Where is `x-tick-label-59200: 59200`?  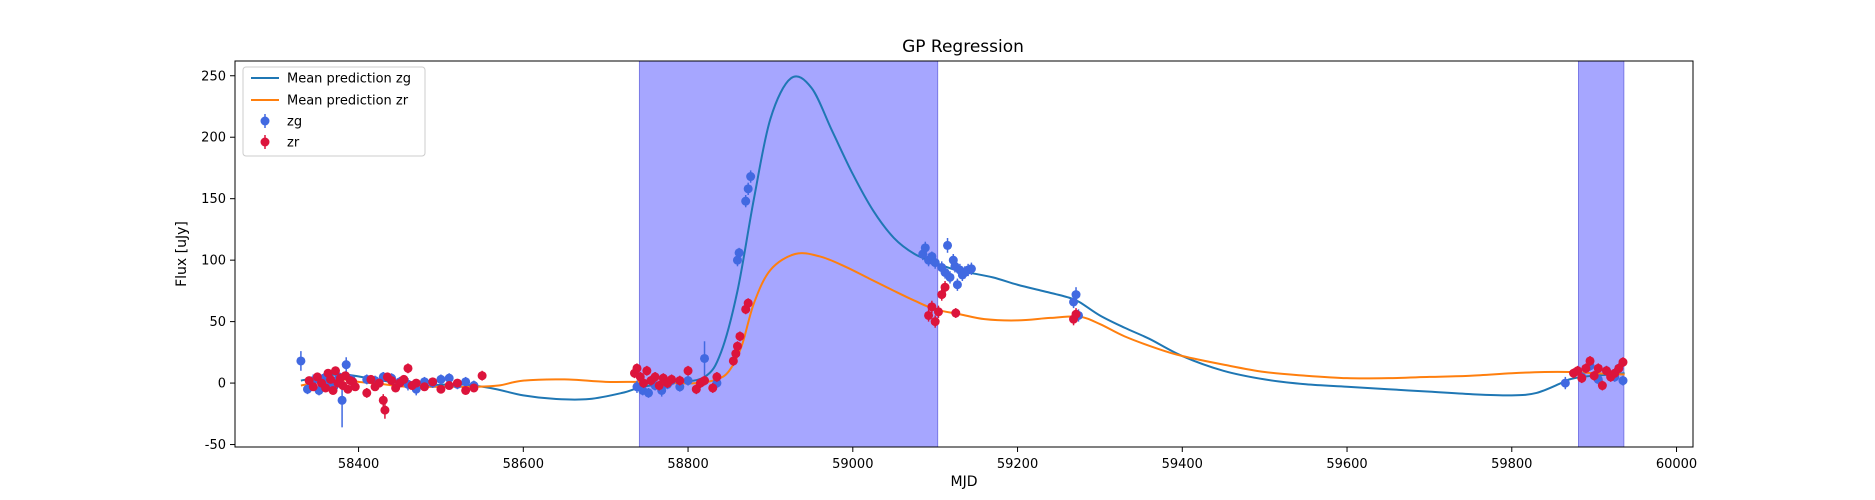
x-tick-label-59200: 59200 is located at coordinates (1017, 464).